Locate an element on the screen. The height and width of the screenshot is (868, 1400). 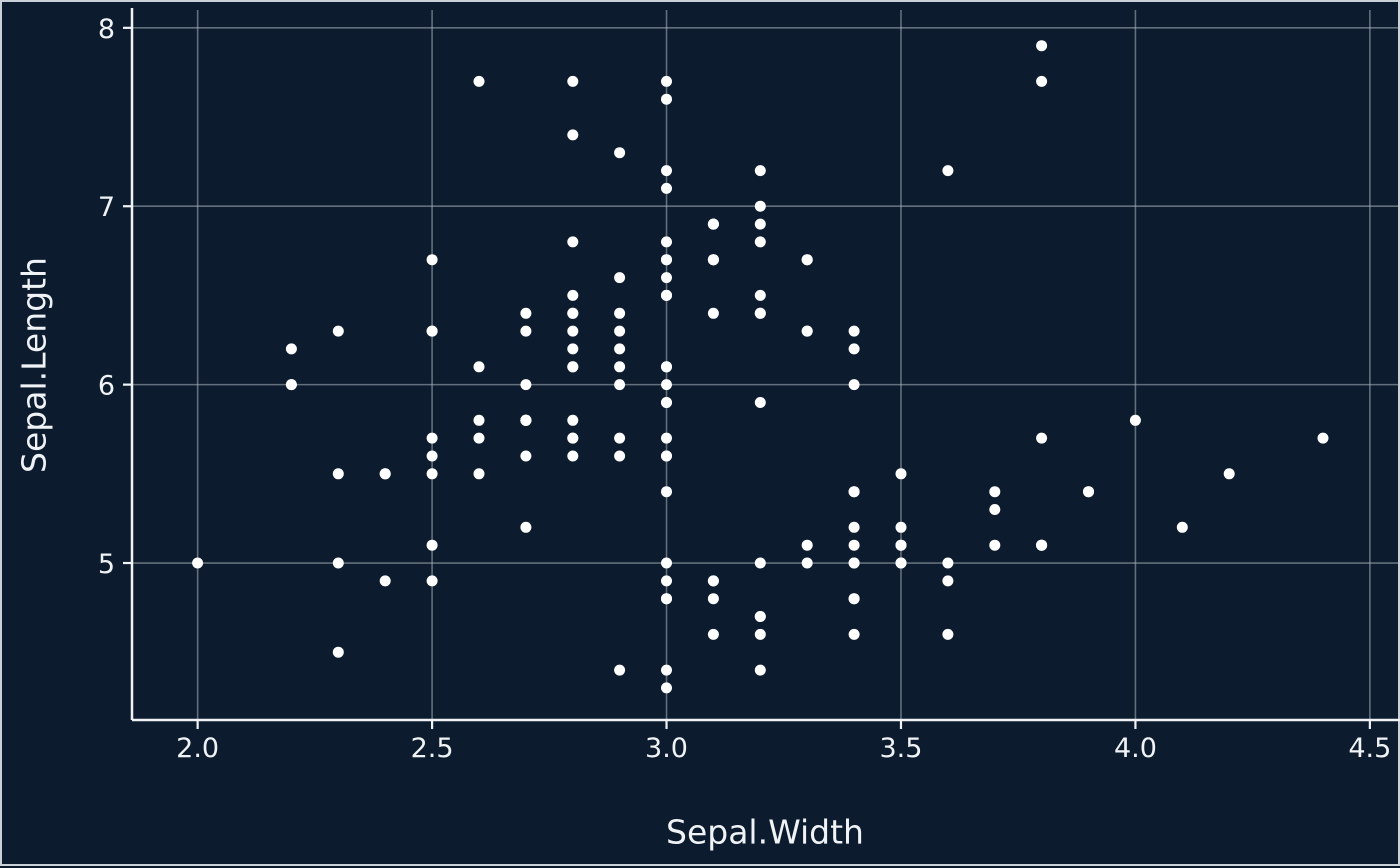
x-tick-label: 2.5 is located at coordinates (432, 748).